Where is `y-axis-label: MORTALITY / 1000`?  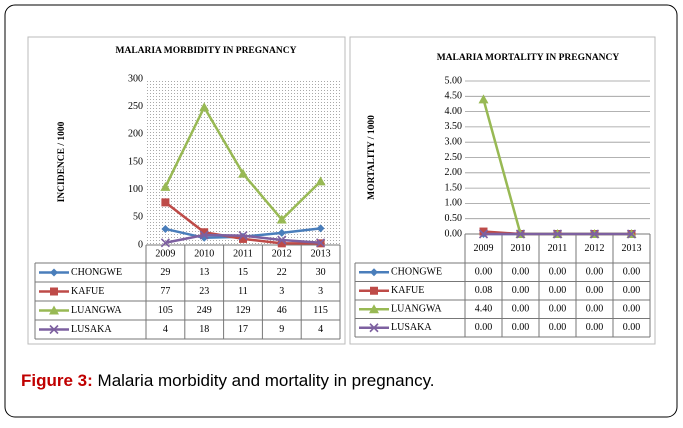 y-axis-label: MORTALITY / 1000 is located at coordinates (372, 157).